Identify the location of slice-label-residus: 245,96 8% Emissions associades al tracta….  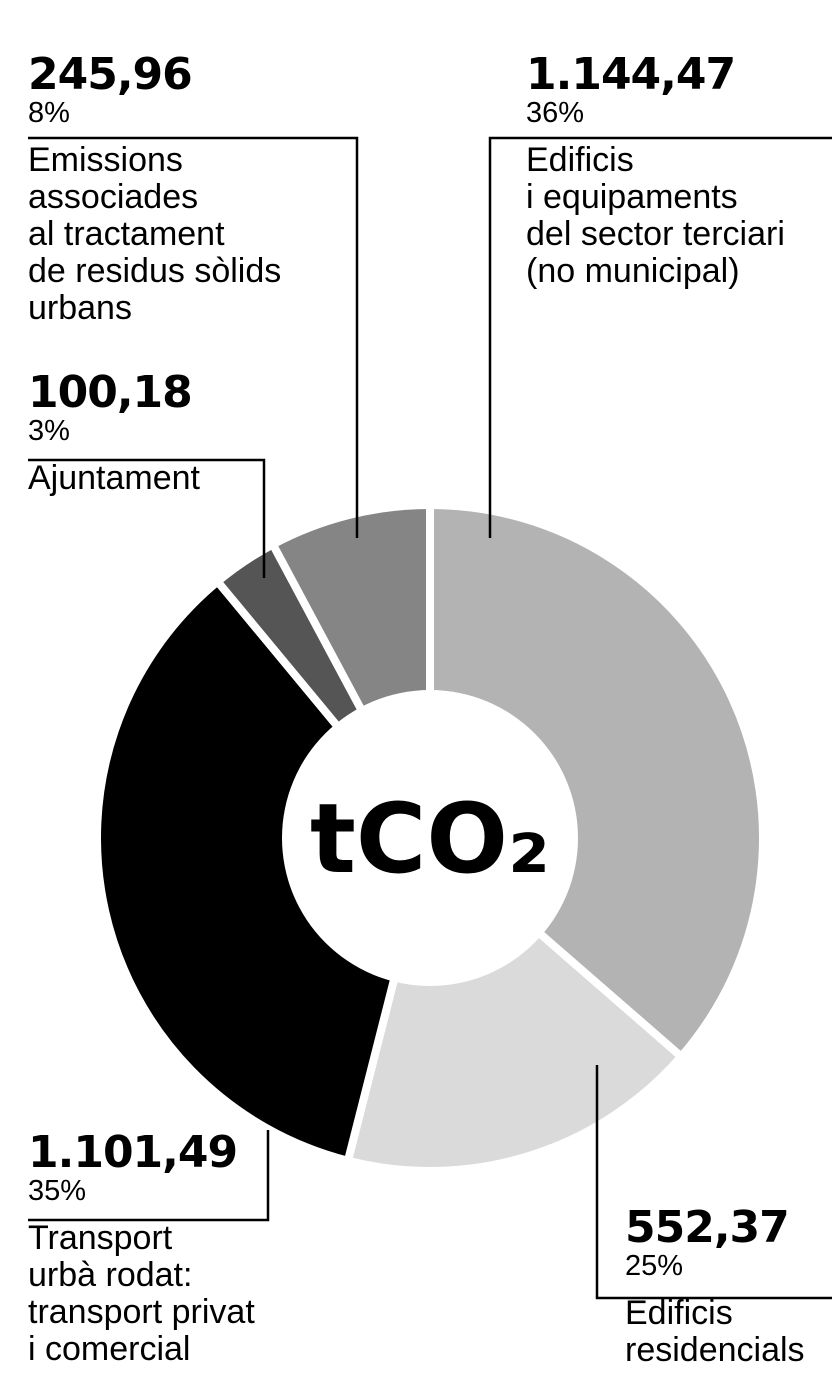
(154, 189).